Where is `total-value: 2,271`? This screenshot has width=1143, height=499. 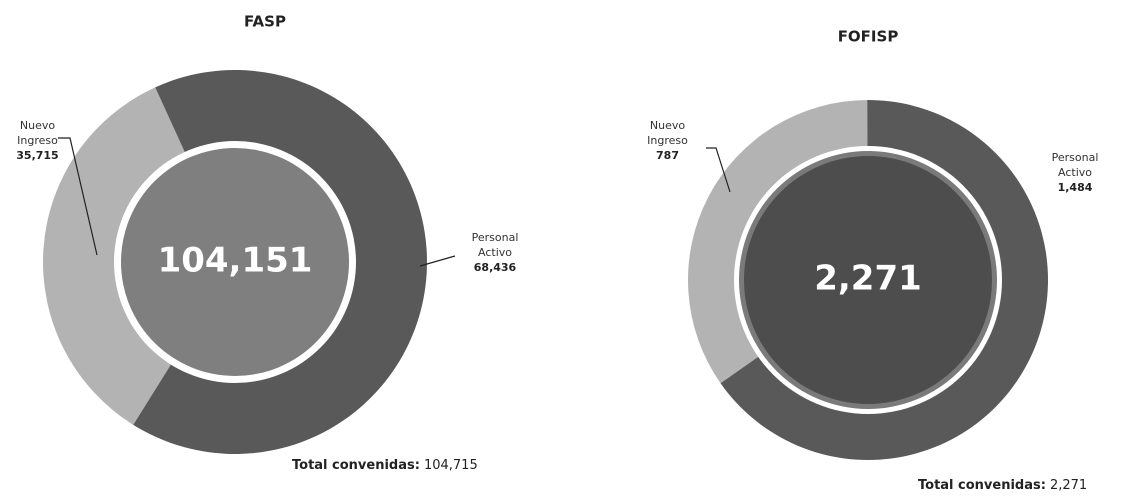
total-value: 2,271 is located at coordinates (1068, 485).